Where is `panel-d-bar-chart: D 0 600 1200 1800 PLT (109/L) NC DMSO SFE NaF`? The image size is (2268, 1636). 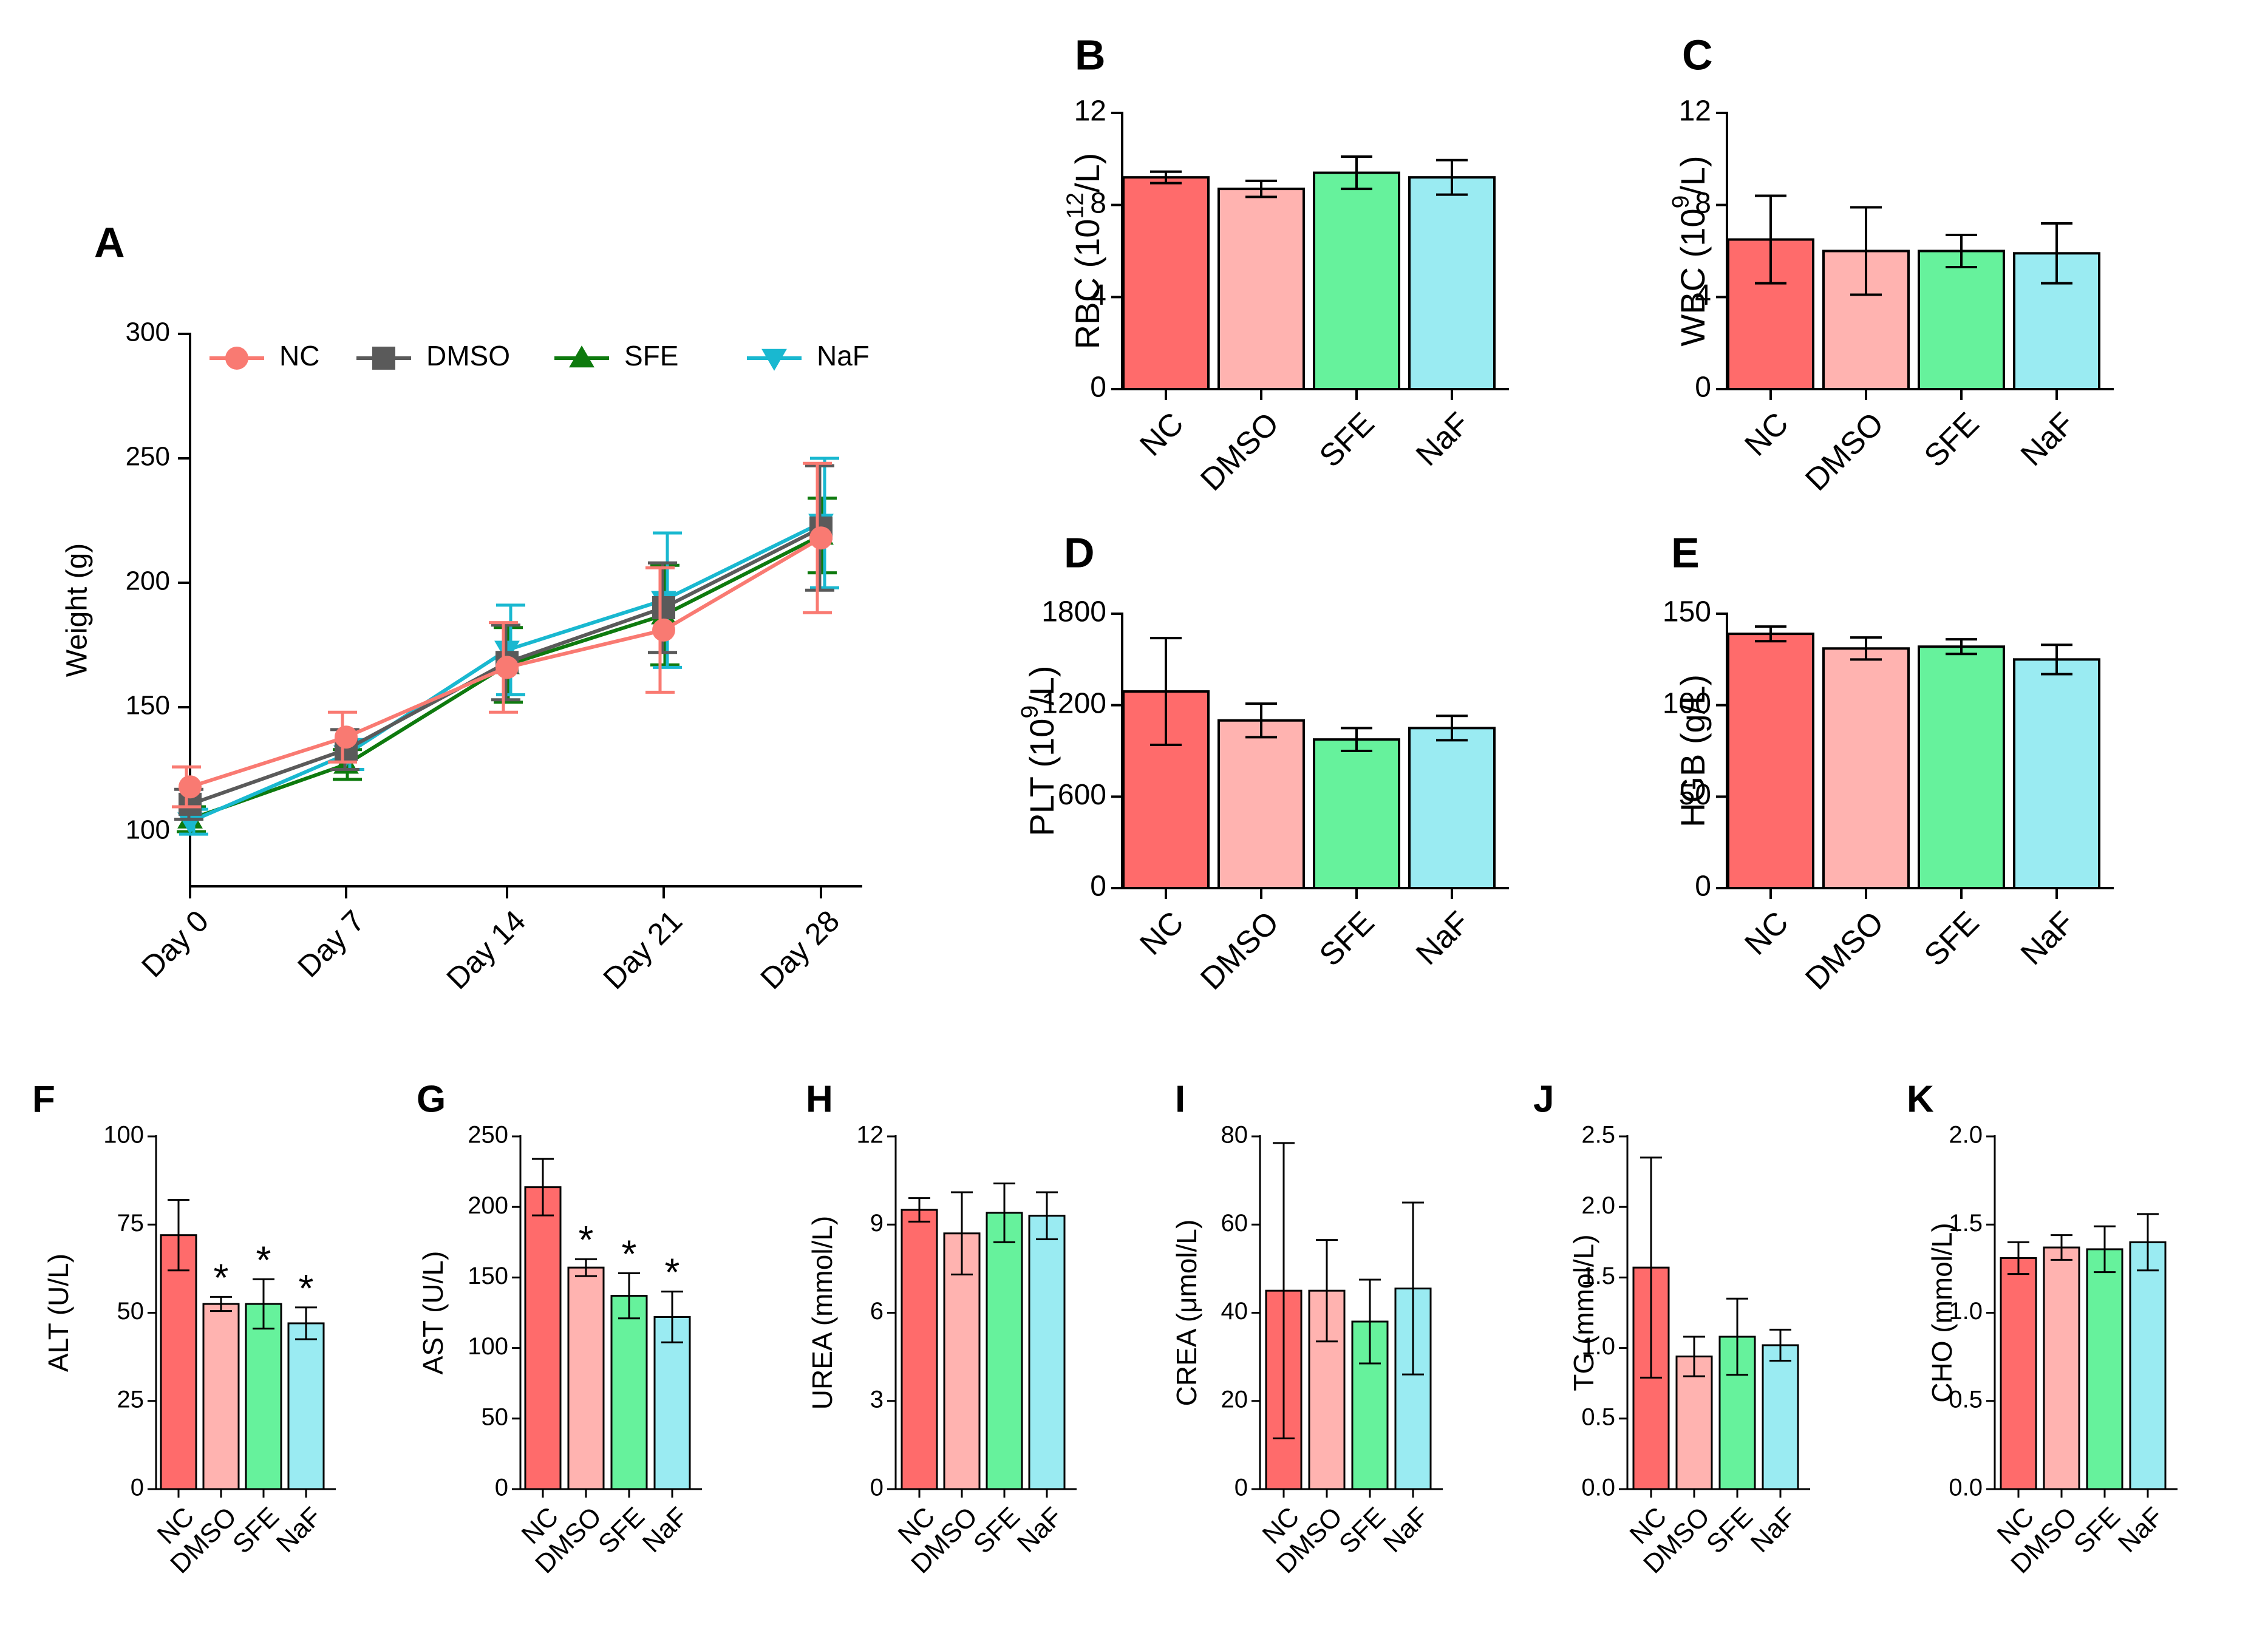
panel-d-bar-chart: D 0 600 1200 1800 PLT (109/L) NC DMSO SFE NaF is located at coordinates (1263, 763).